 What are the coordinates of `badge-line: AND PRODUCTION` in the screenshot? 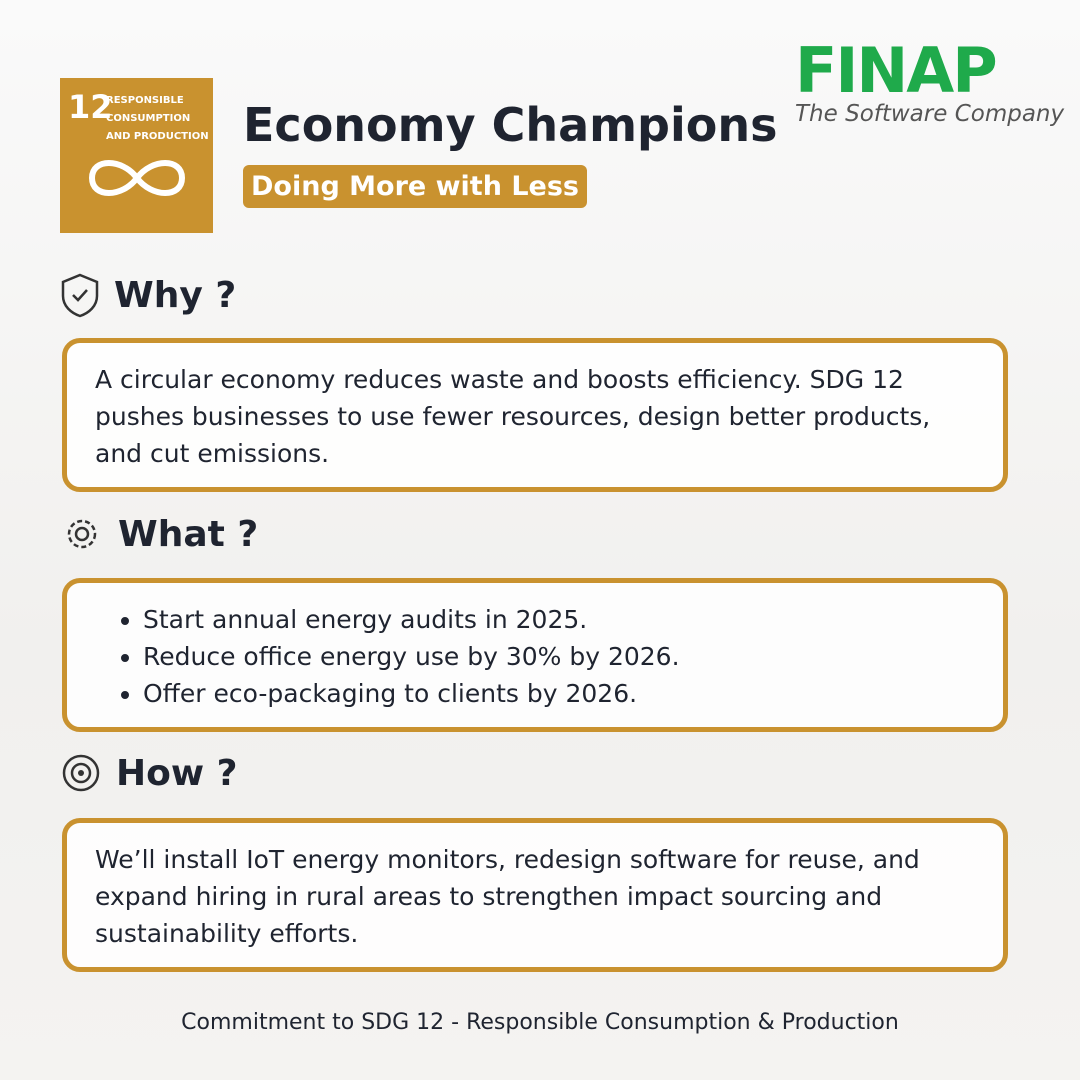 It's located at (157, 136).